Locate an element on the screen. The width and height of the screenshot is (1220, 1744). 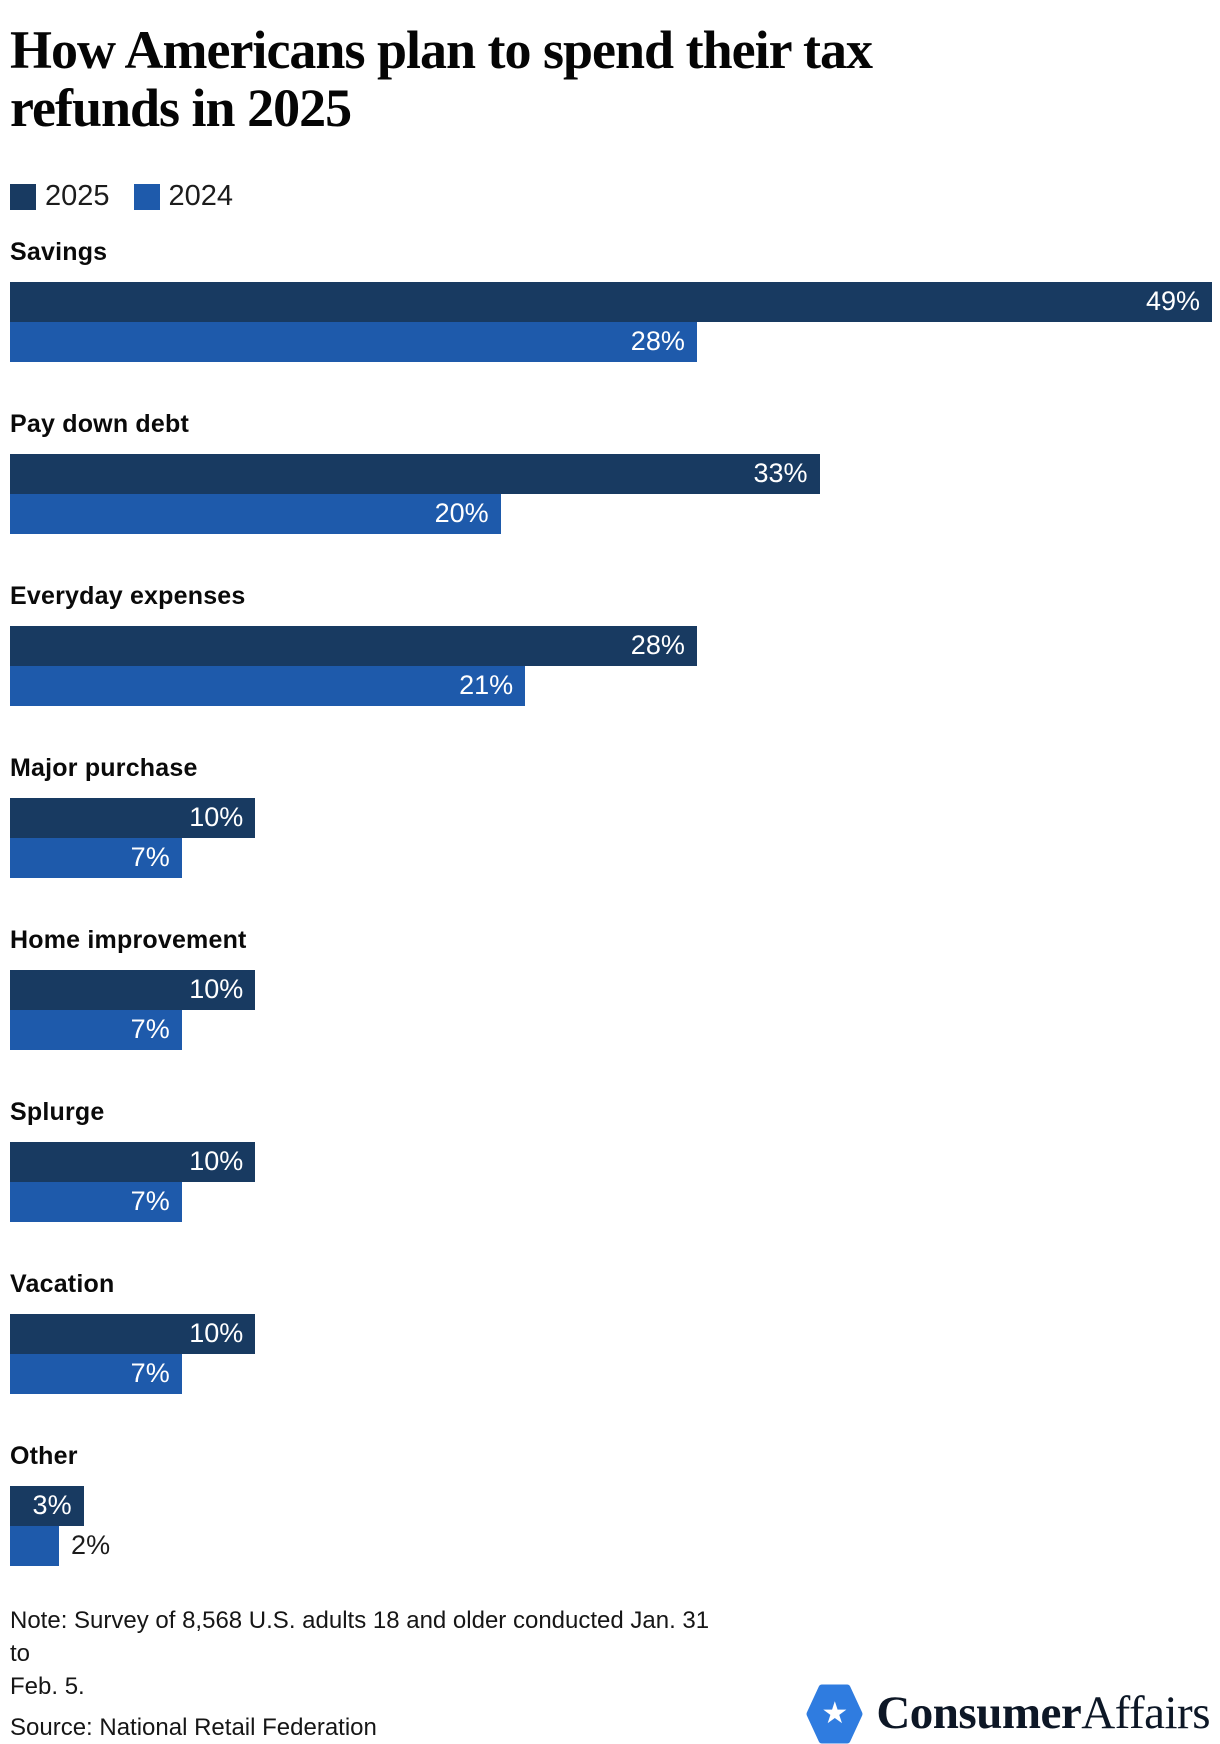
bar-2025: 49% is located at coordinates (611, 301).